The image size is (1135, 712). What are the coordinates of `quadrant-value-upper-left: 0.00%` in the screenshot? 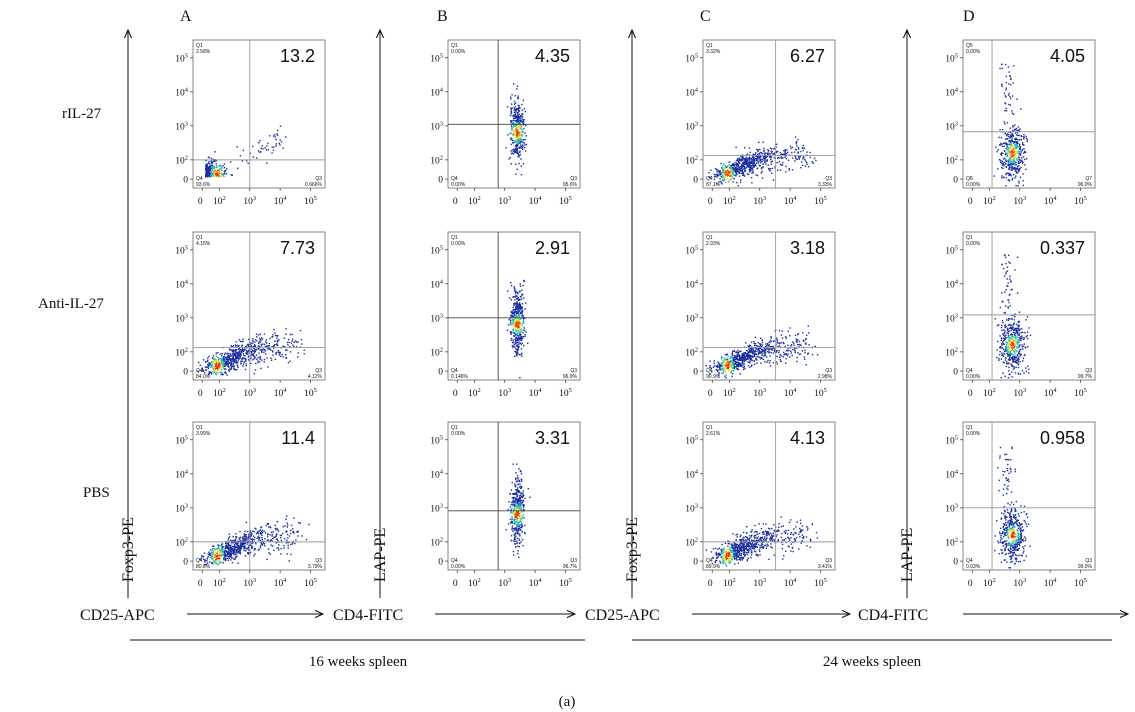 It's located at (458, 244).